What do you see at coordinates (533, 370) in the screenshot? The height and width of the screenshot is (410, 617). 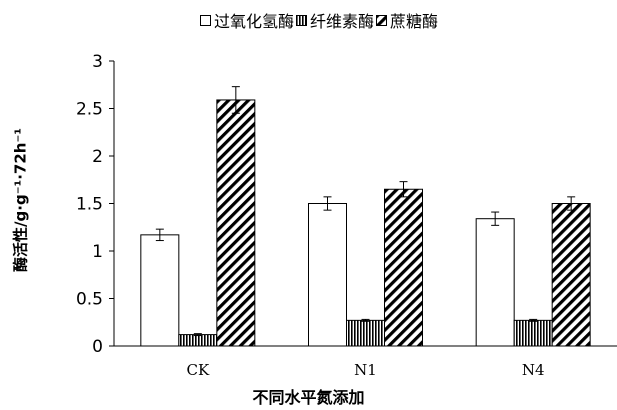 I see `x-tick-label: N4` at bounding box center [533, 370].